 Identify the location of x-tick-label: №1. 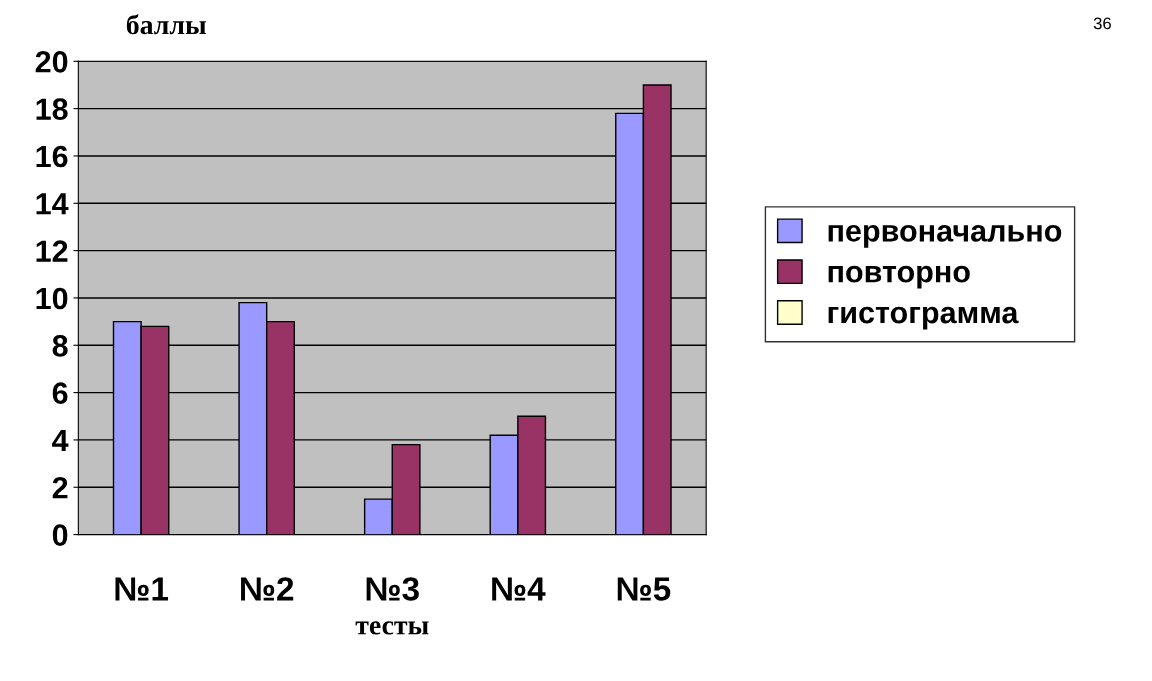
(142, 589).